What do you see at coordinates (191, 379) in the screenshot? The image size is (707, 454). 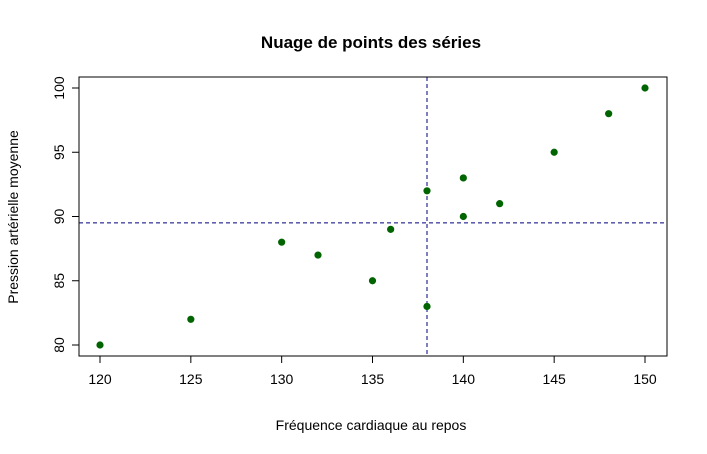 I see `x-tick-label: 125` at bounding box center [191, 379].